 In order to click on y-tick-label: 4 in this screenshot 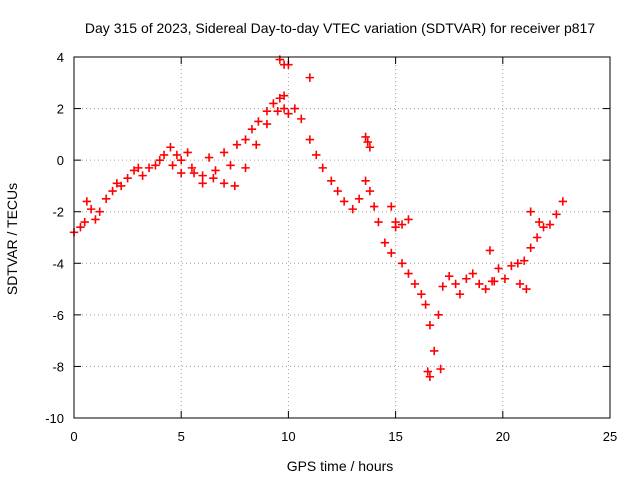, I will do `click(60, 57)`.